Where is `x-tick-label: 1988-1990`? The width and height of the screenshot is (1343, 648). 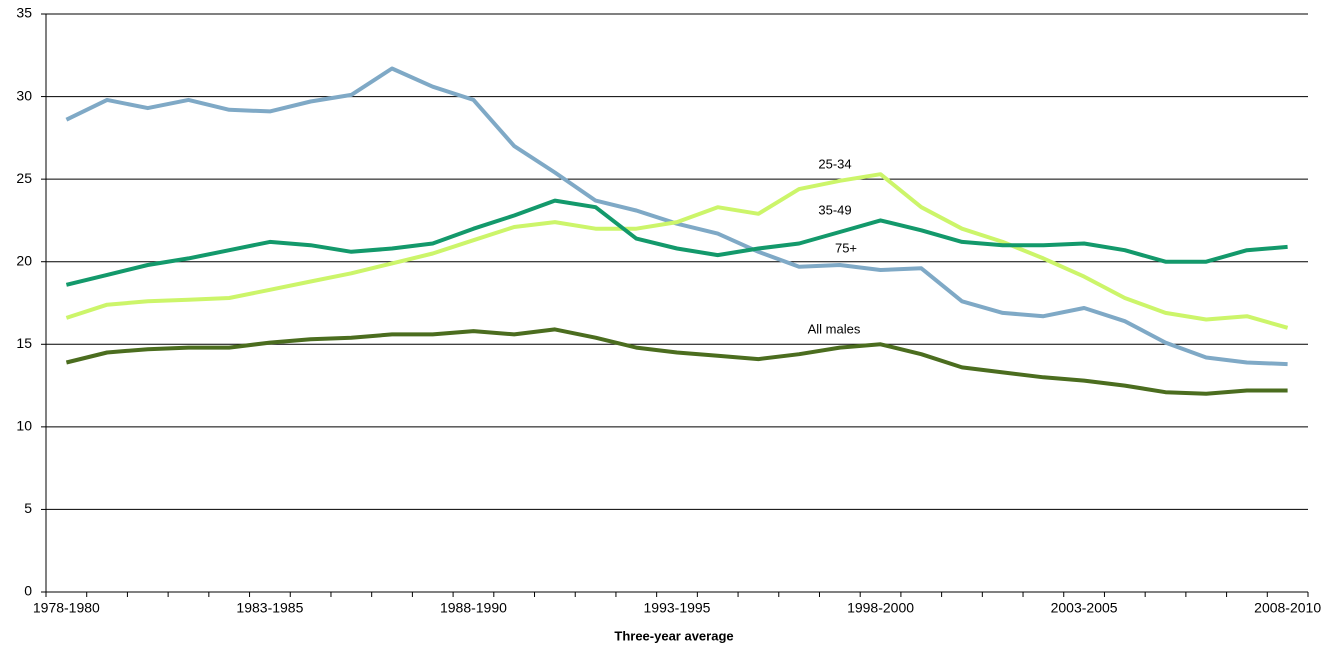
x-tick-label: 1988-1990 is located at coordinates (473, 608).